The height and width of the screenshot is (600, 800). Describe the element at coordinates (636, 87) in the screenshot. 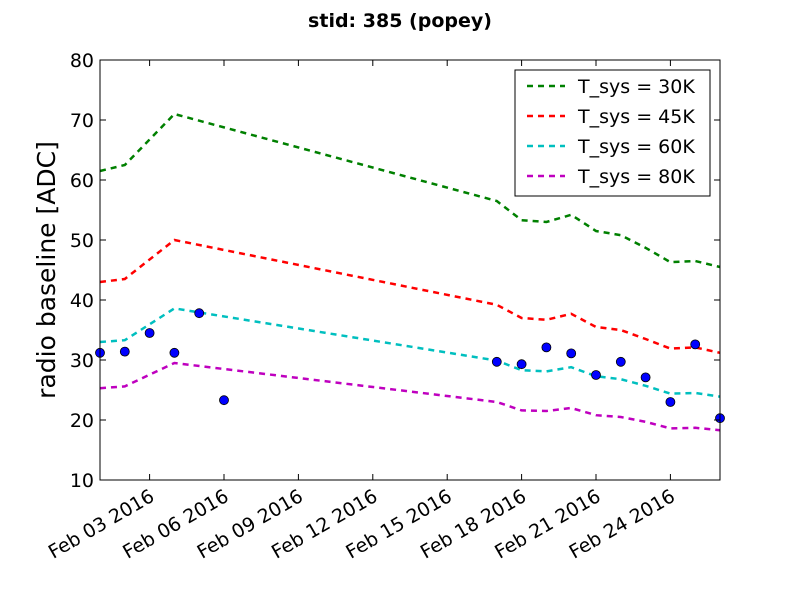

I see `legend-label-1: T_sys = 30K` at that location.